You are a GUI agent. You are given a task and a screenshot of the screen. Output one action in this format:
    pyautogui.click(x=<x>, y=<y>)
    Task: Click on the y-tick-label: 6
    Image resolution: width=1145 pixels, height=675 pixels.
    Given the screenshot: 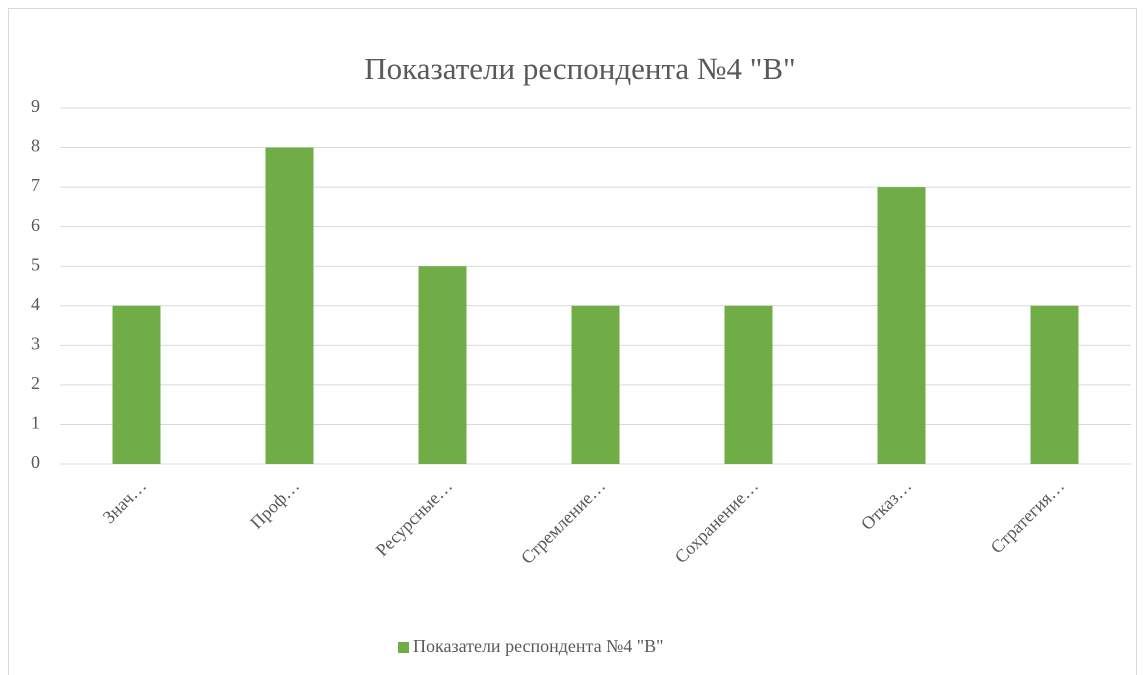 What is the action you would take?
    pyautogui.click(x=35, y=225)
    